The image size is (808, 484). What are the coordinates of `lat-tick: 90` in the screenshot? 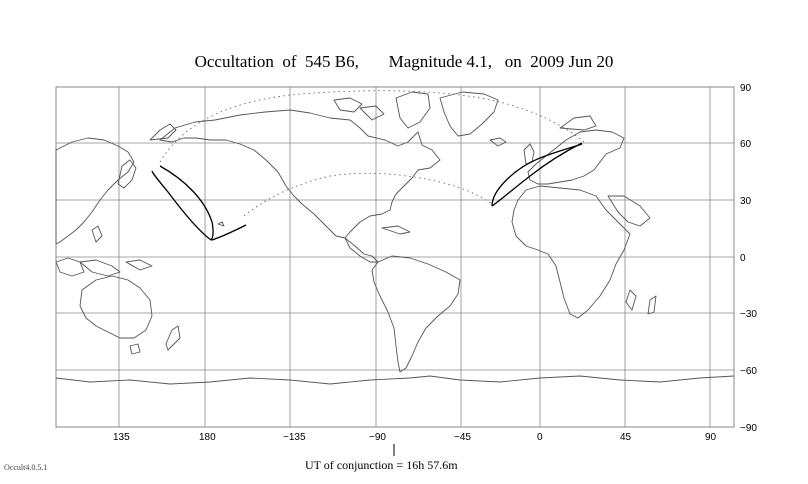 It's located at (746, 88).